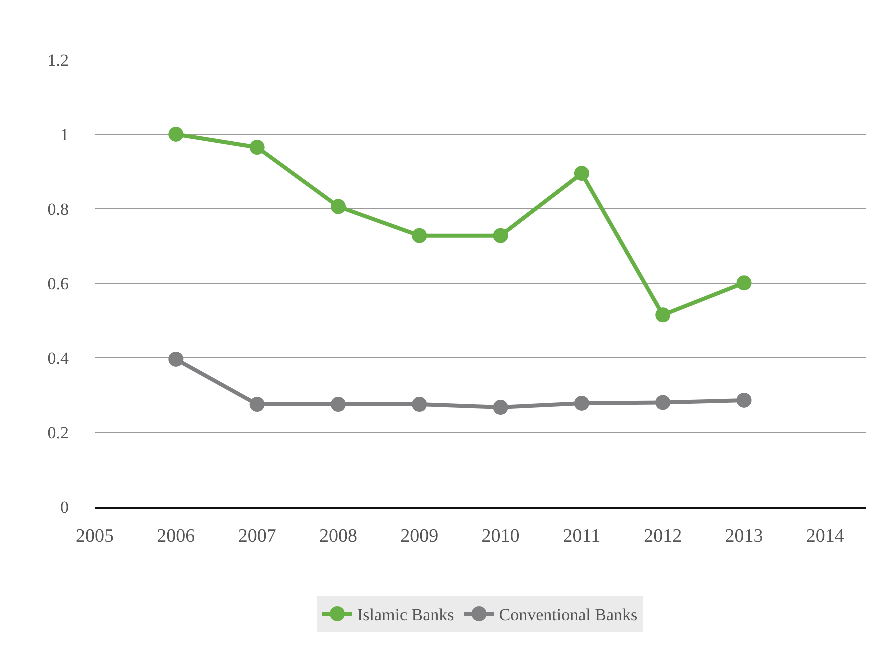 This screenshot has height=657, width=894. I want to click on x-tick-label: 2008, so click(338, 536).